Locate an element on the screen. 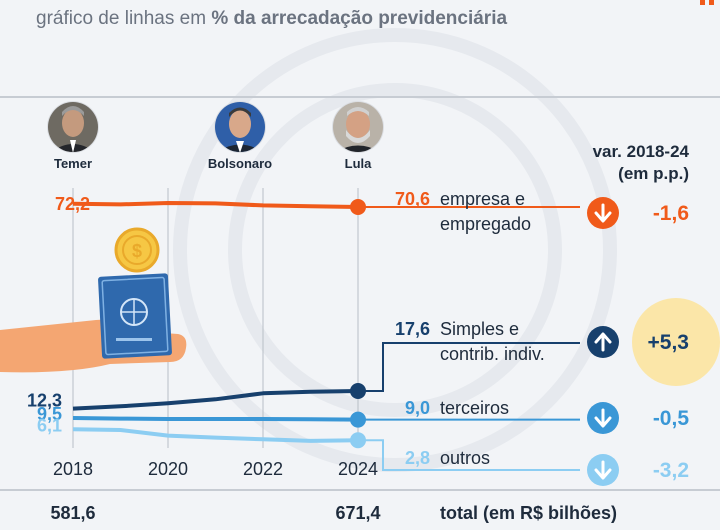  series-line-empresa is located at coordinates (215, 205).